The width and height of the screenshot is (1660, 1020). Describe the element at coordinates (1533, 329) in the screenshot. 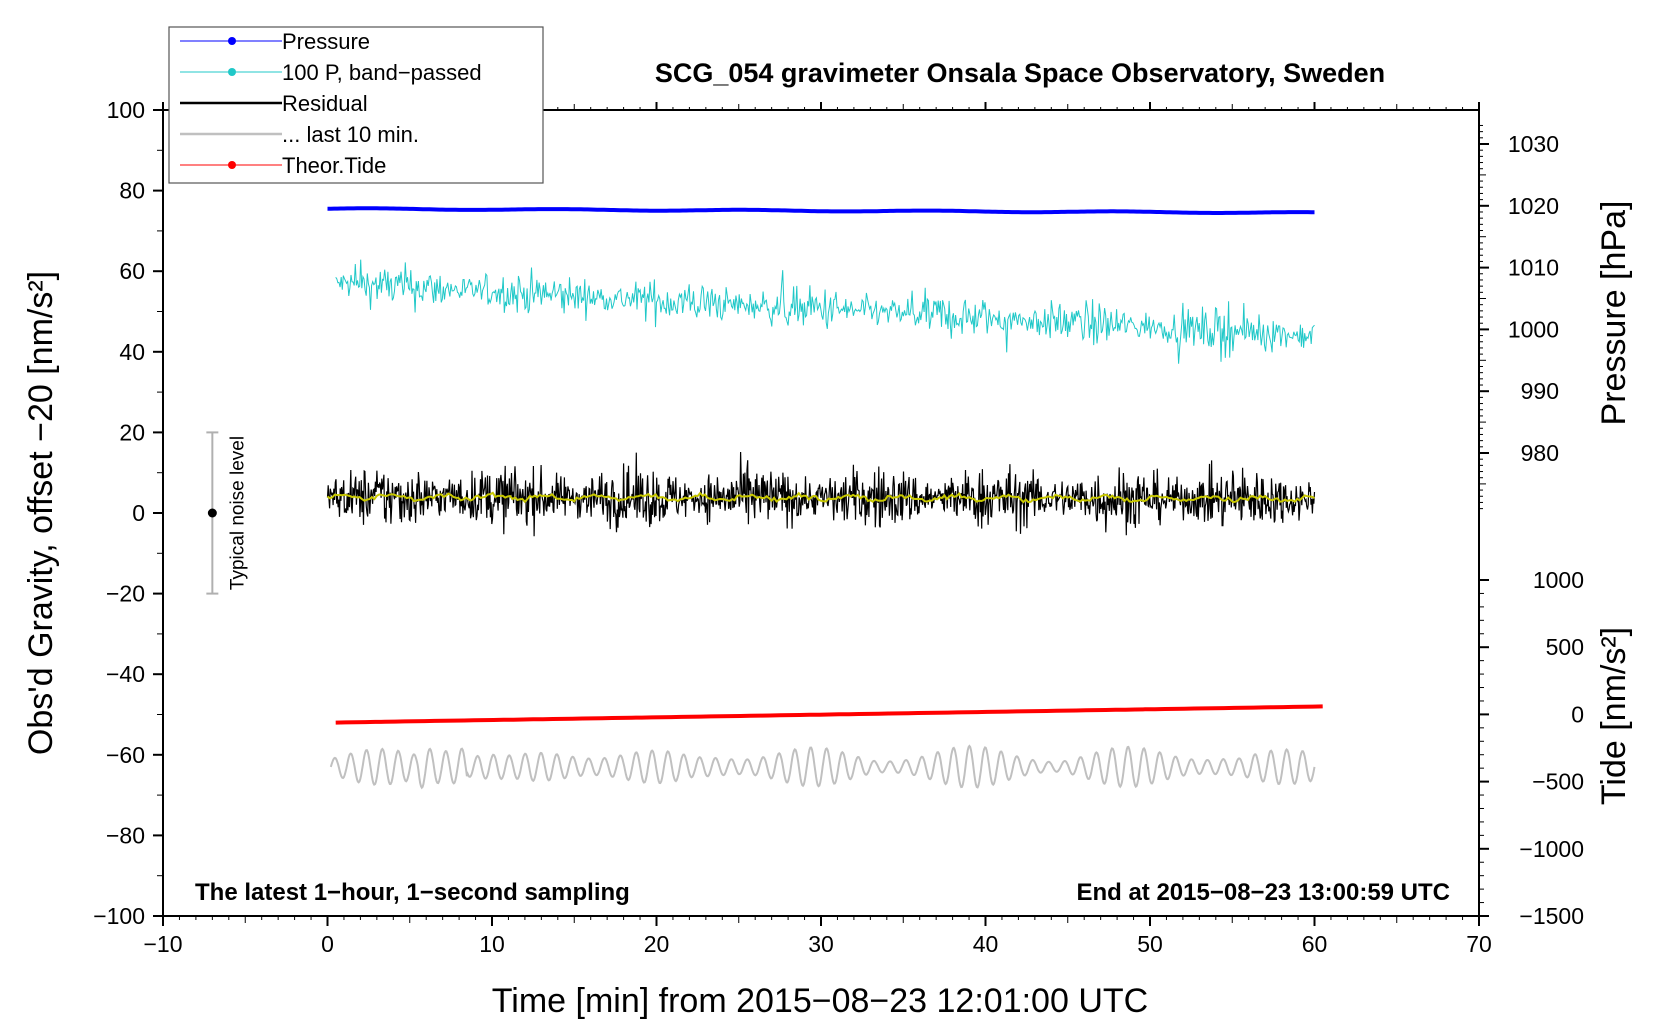

I see `pressure-tick-label: 1000` at that location.